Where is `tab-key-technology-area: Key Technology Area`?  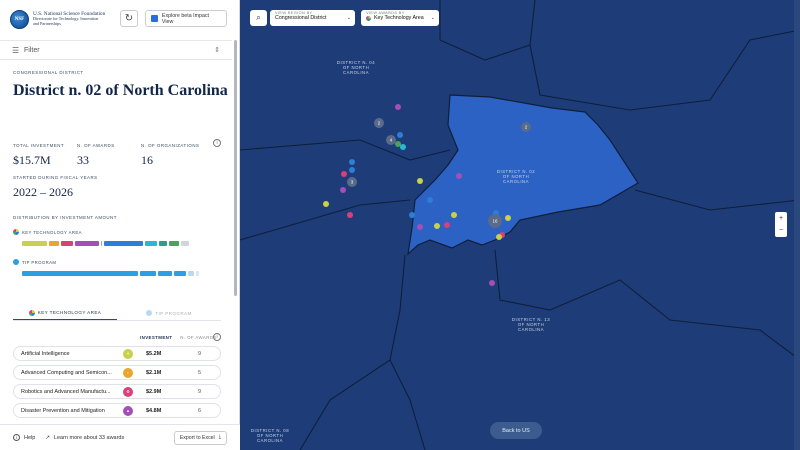
tab-key-technology-area: Key Technology Area is located at coordinates (65, 313).